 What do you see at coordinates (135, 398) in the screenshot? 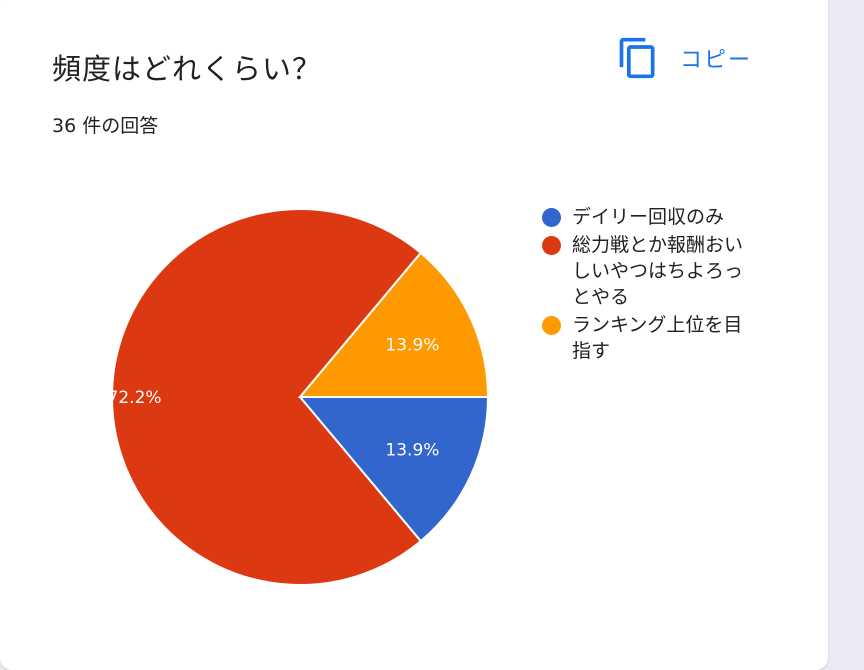
I see `slice-percent-label: 72.2%` at bounding box center [135, 398].